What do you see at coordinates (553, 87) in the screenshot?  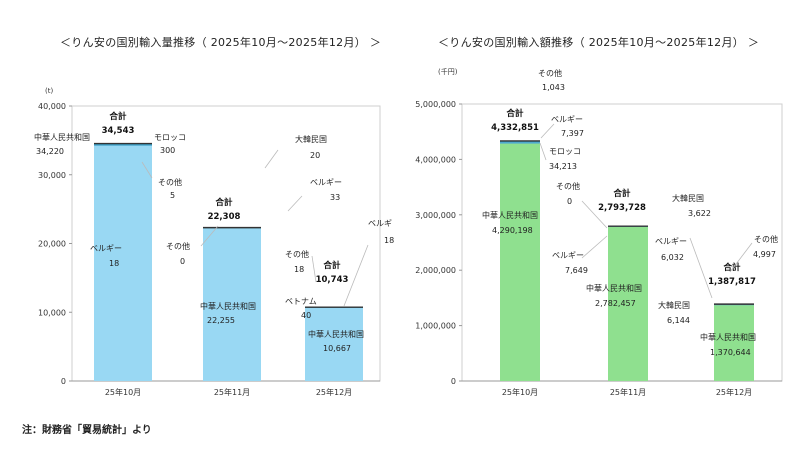 I see `annotation-value: 1,043` at bounding box center [553, 87].